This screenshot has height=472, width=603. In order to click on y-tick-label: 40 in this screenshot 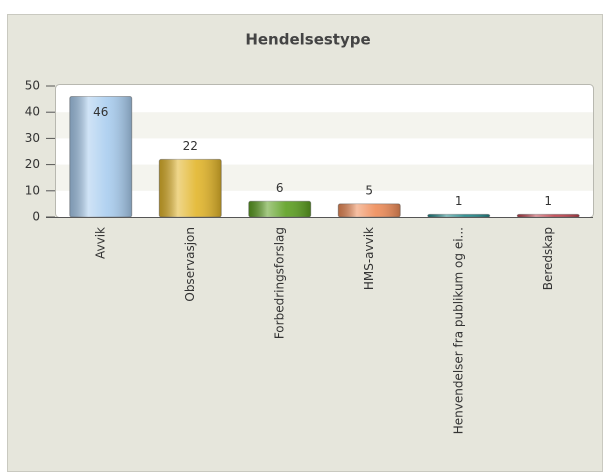, I will do `click(32, 112)`.